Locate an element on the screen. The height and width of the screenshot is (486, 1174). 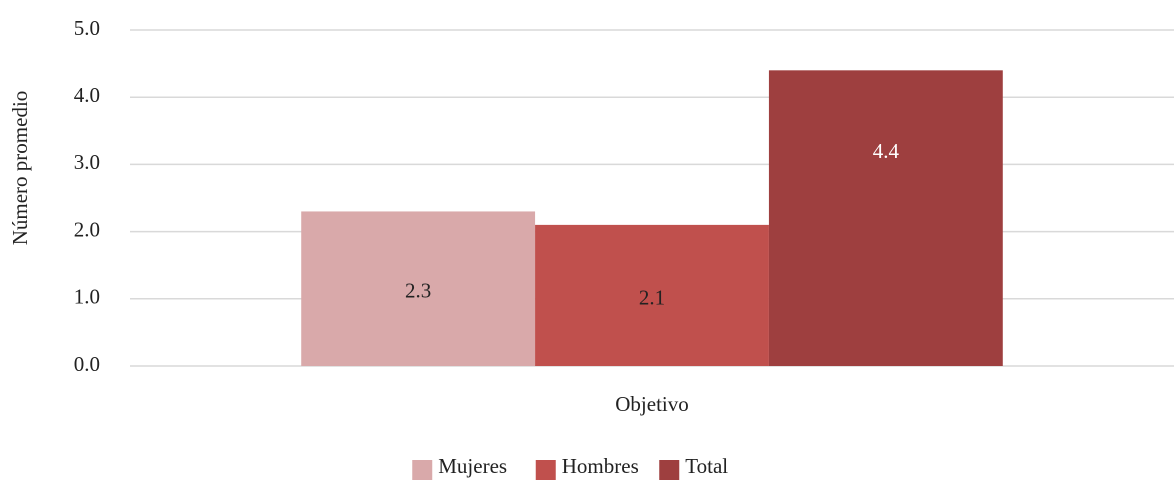
y-axis-label: Número promedio is located at coordinates (20, 168).